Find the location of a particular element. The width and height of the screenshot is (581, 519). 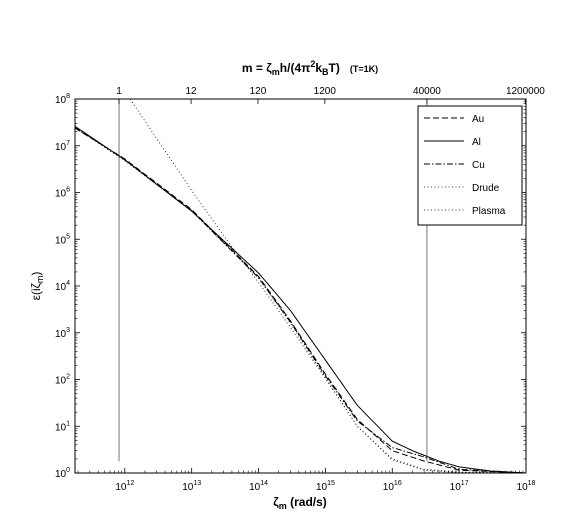

y-tick-label-7: 10⁷ is located at coordinates (62, 146).